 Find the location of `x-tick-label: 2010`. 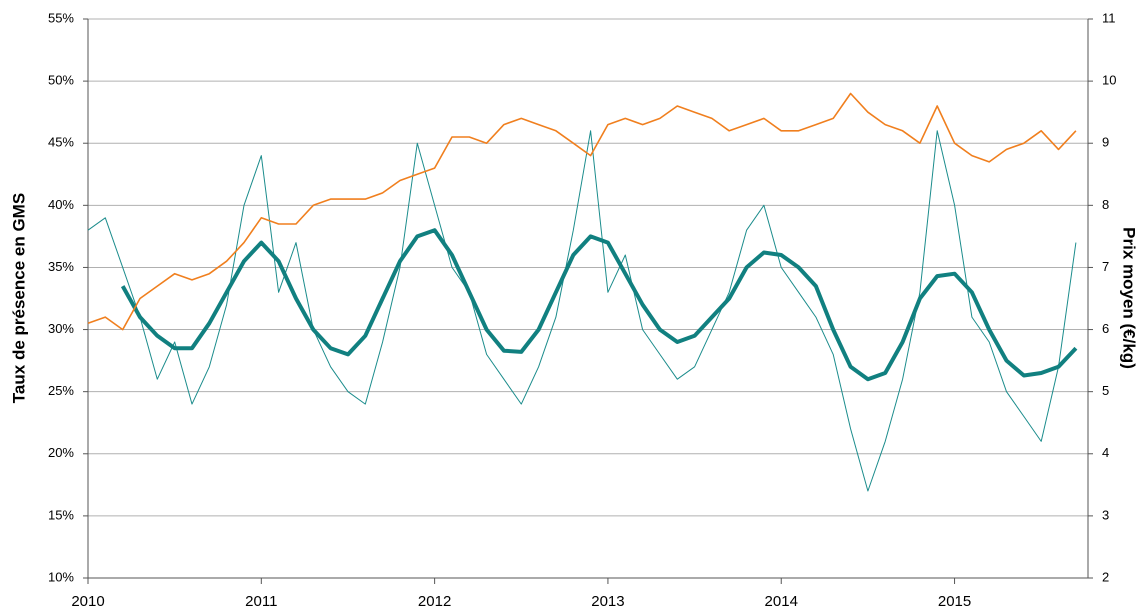

x-tick-label: 2010 is located at coordinates (87, 601).